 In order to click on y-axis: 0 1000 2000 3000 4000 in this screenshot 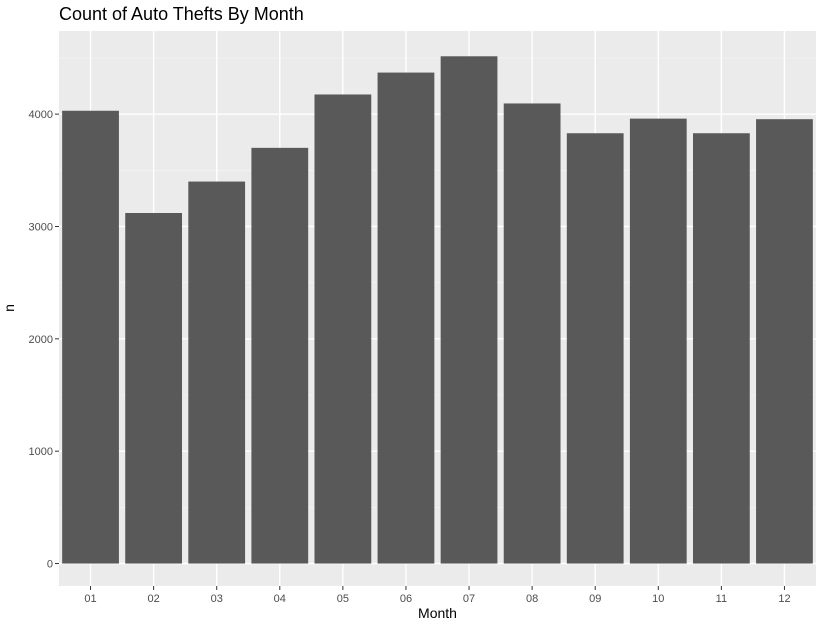, I will do `click(44, 340)`.